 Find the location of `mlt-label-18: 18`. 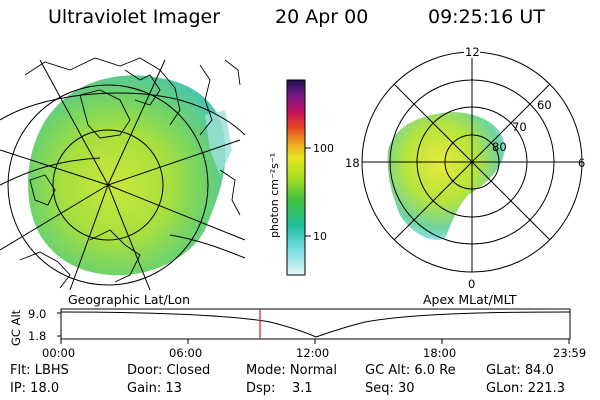

mlt-label-18: 18 is located at coordinates (352, 163).